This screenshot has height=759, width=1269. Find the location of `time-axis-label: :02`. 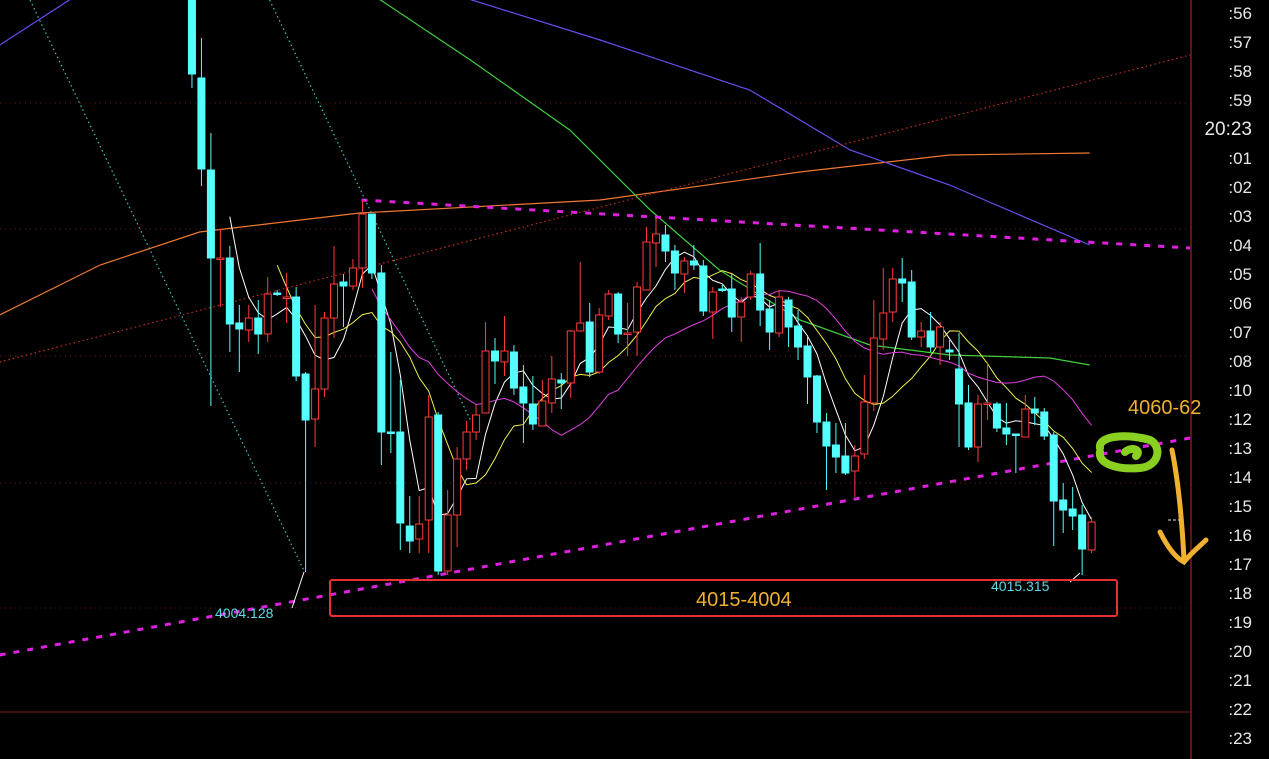

time-axis-label: :02 is located at coordinates (1240, 187).